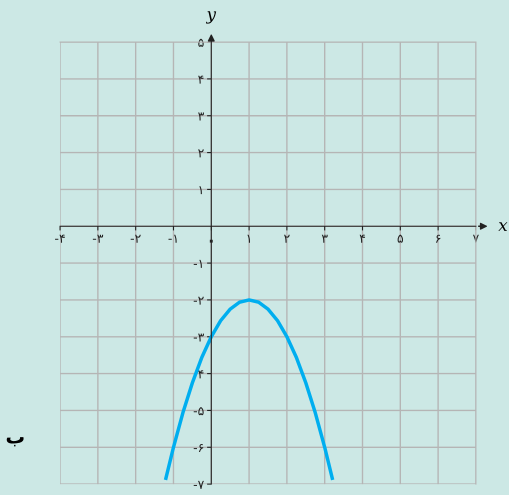 This screenshot has width=509, height=495. Describe the element at coordinates (201, 116) in the screenshot. I see `y-tick-label: ۳` at that location.